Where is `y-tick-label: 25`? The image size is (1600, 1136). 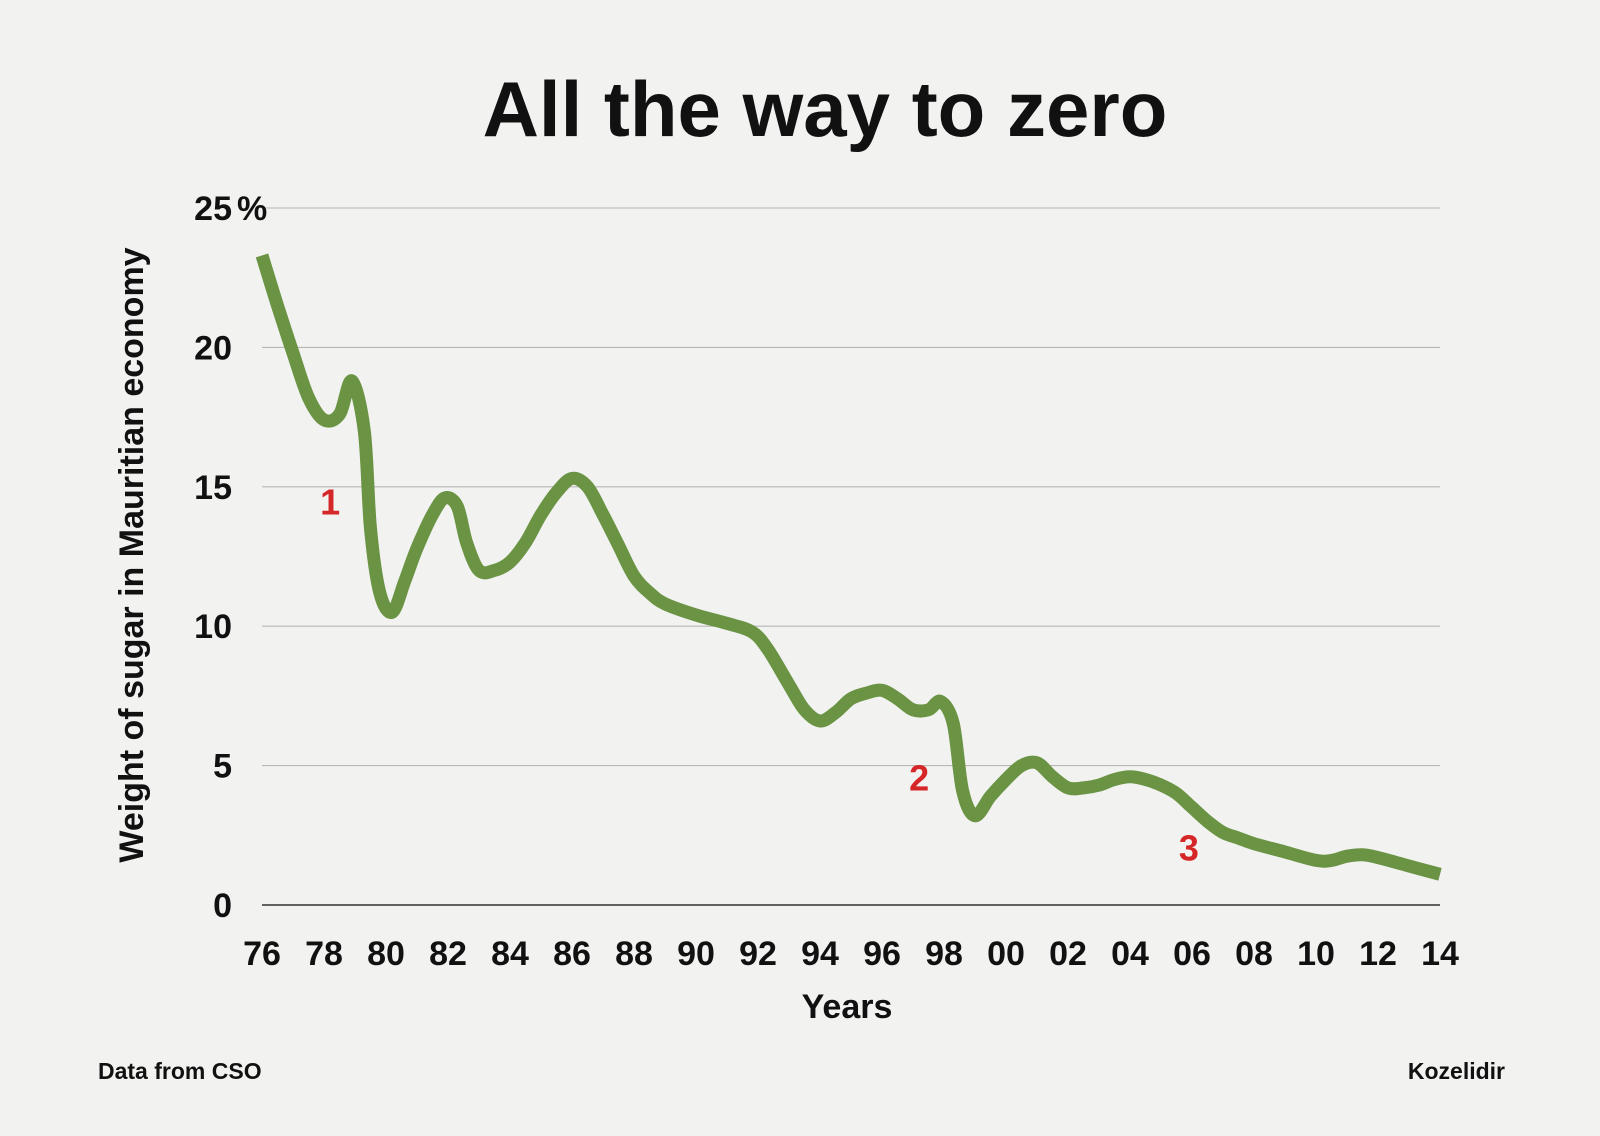
y-tick-label: 25 is located at coordinates (213, 209).